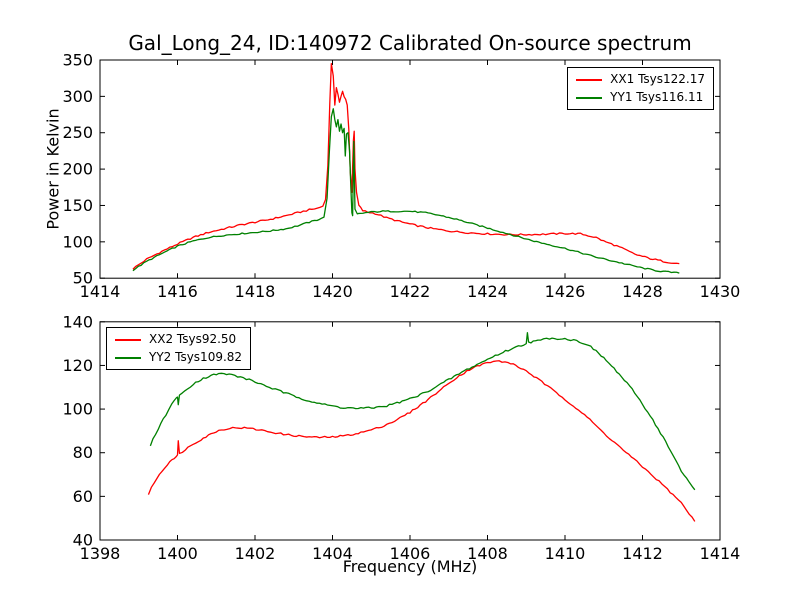 The width and height of the screenshot is (800, 600). I want to click on y-tick-label: 80, so click(83, 452).